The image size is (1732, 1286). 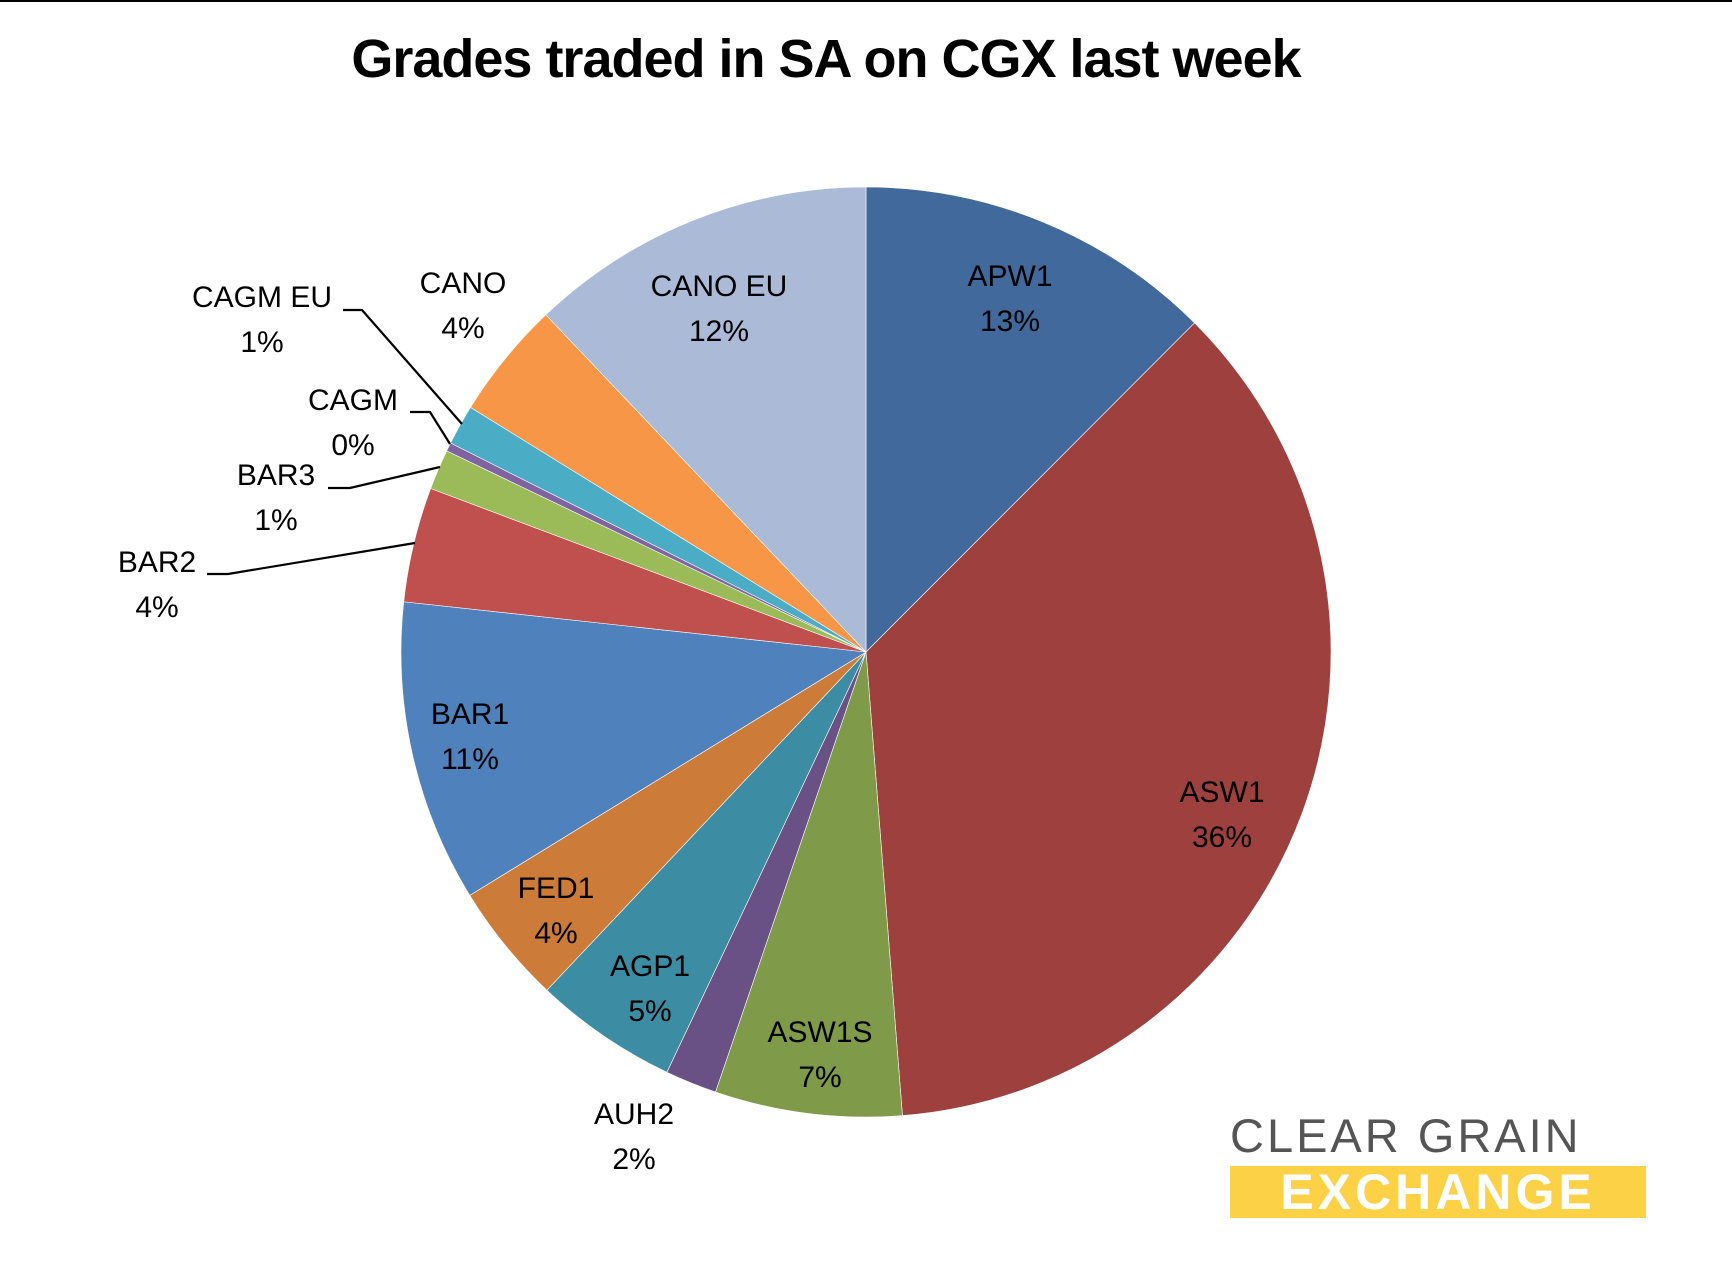 I want to click on slice-apw1, so click(x=1030, y=419).